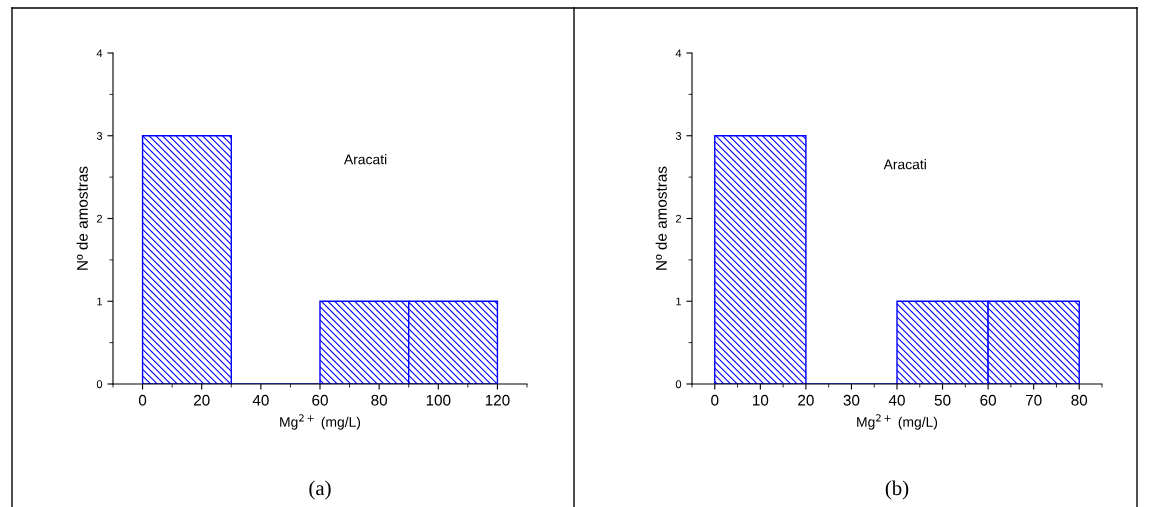 The height and width of the screenshot is (507, 1149). Describe the element at coordinates (897, 490) in the screenshot. I see `text: (b)` at that location.